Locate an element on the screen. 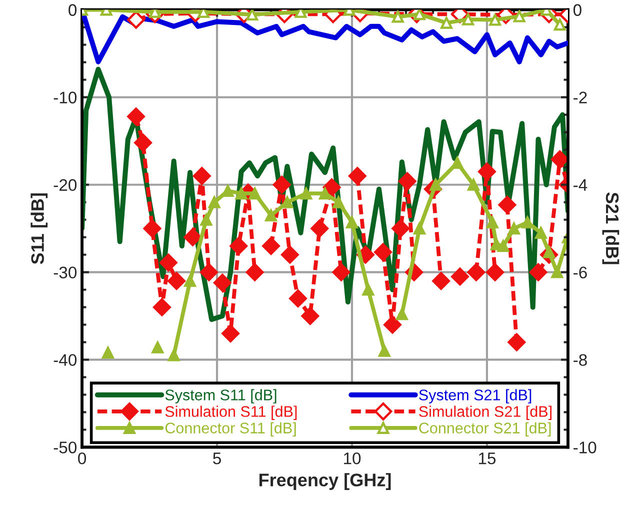  y2-tick-label: -10 is located at coordinates (585, 448).